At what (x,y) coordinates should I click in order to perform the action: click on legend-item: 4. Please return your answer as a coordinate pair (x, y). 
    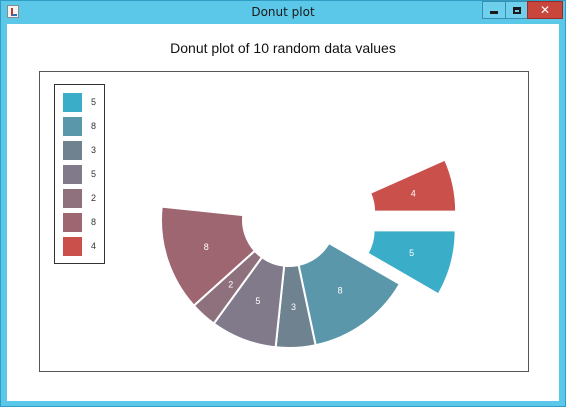
    Looking at the image, I should click on (83, 247).